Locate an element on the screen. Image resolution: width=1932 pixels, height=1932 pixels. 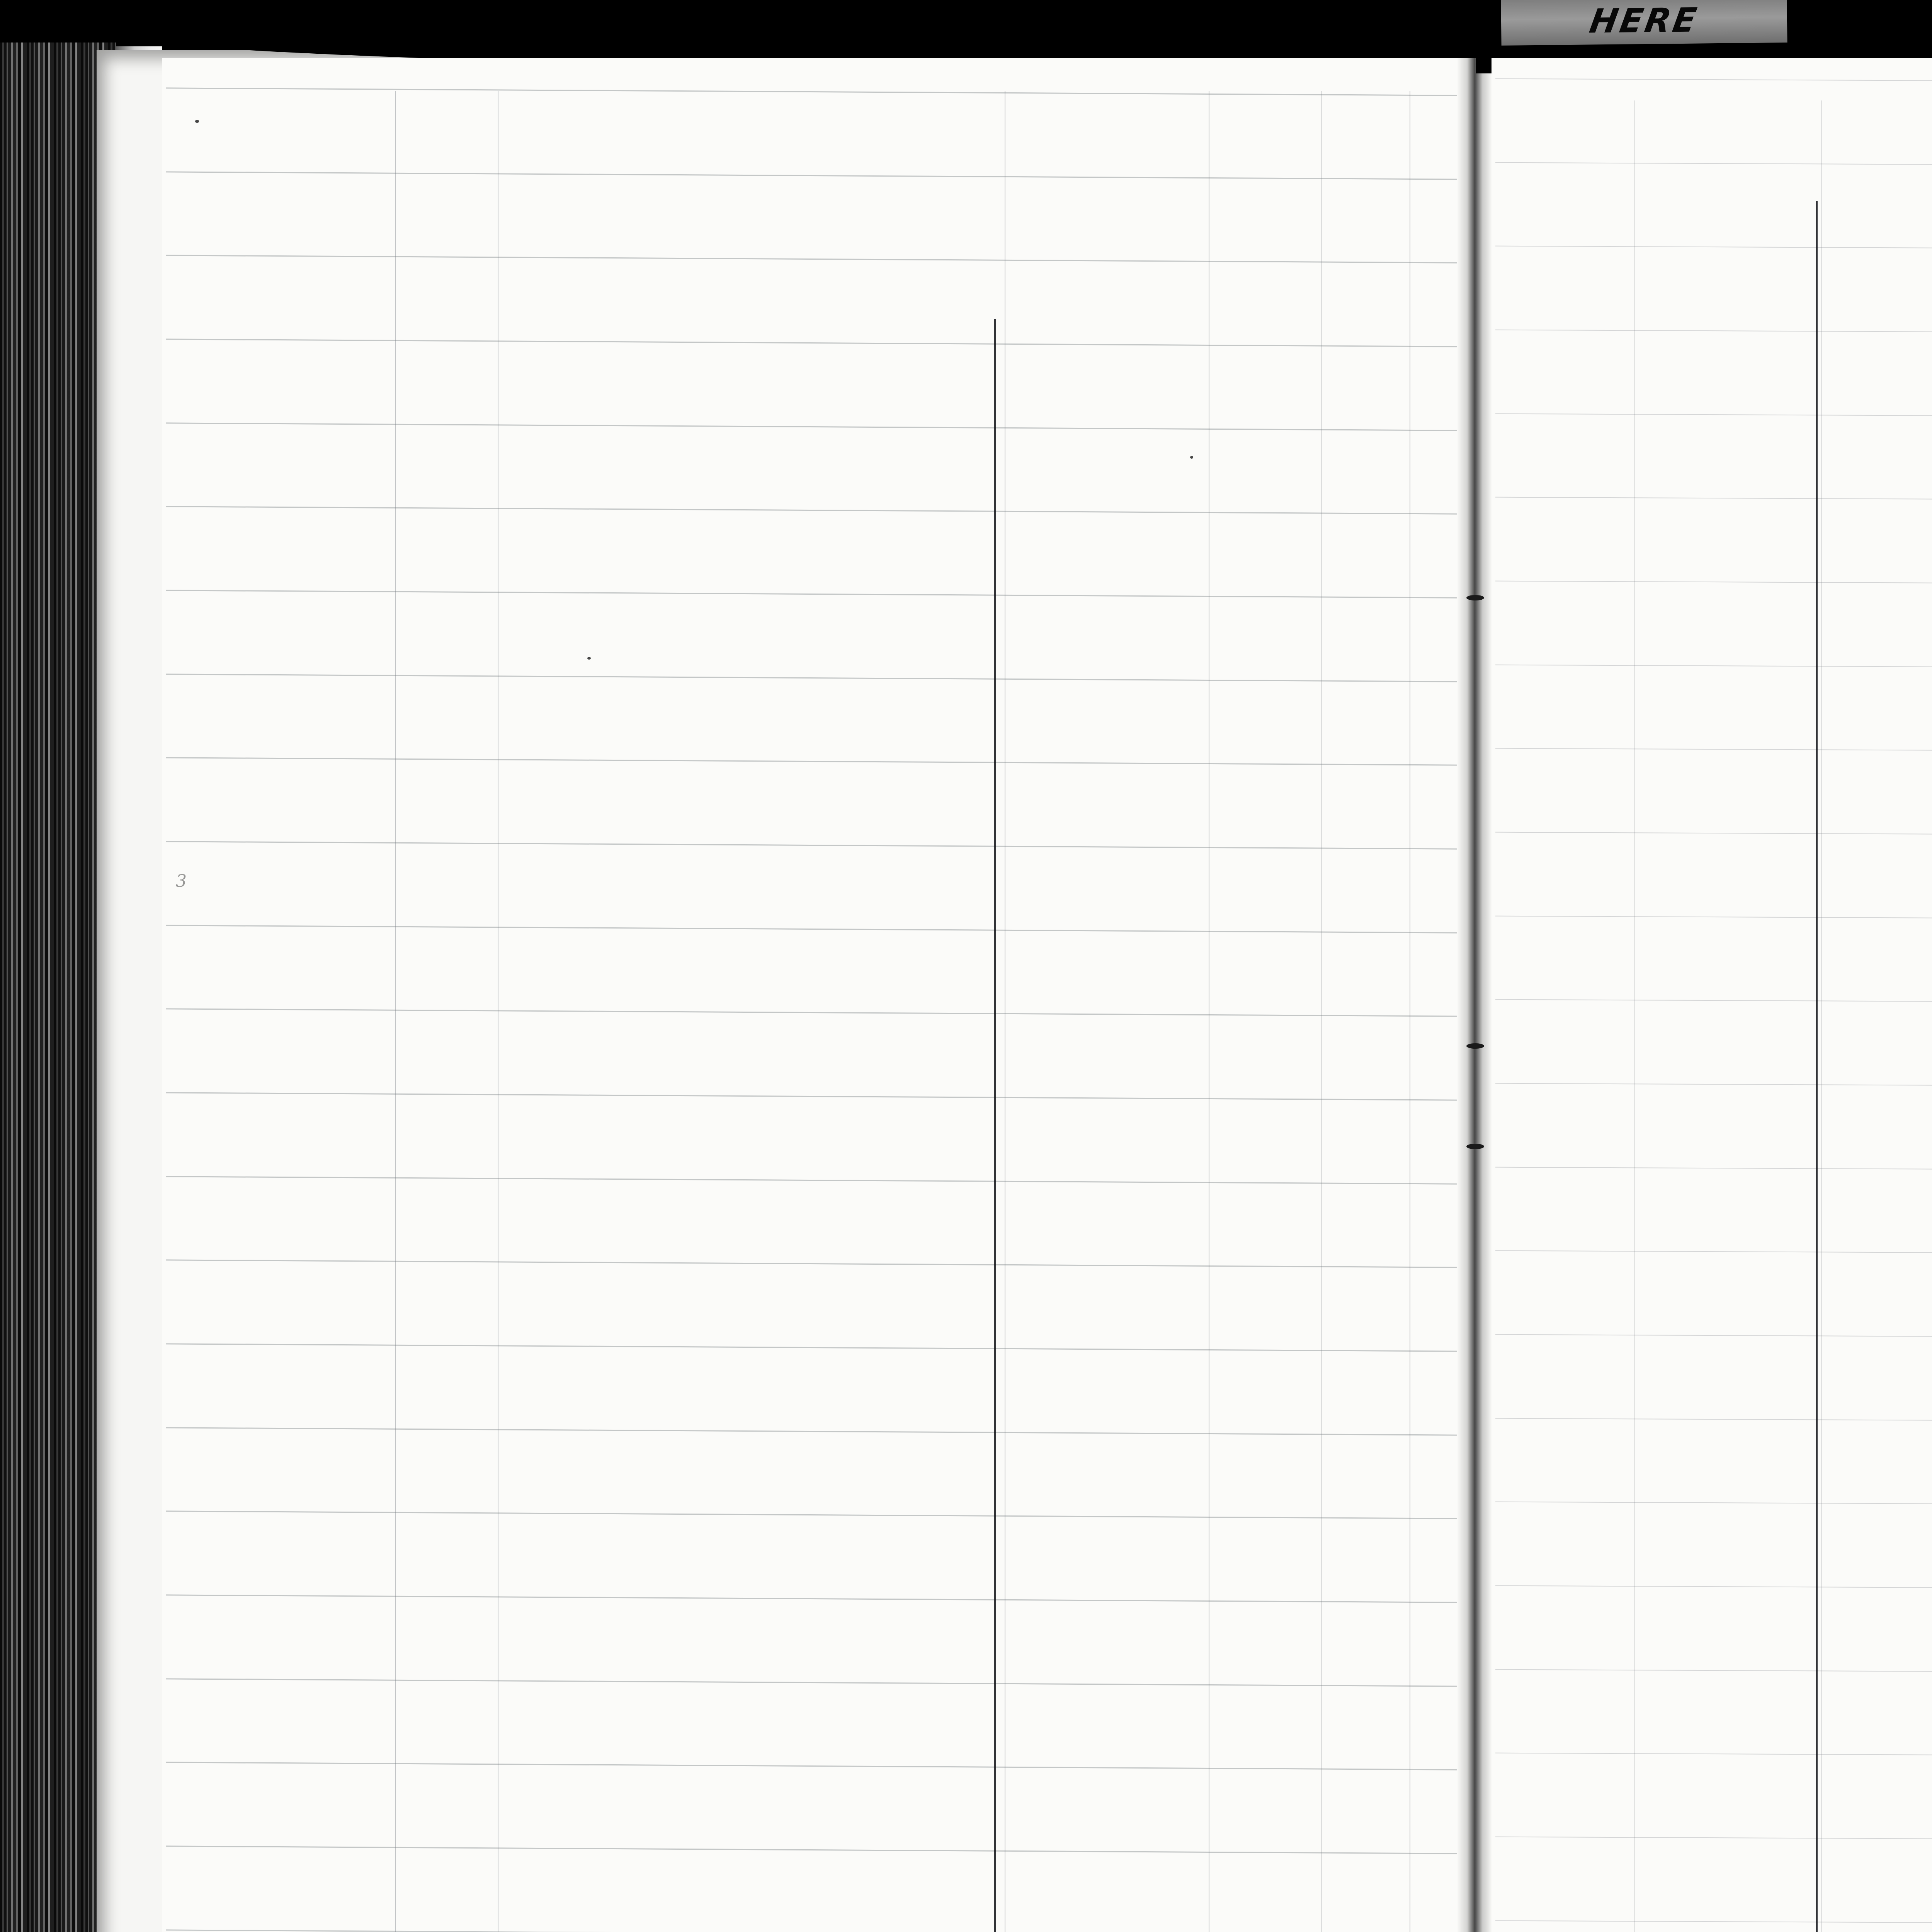
here-marker-tab: HERE is located at coordinates (1644, 23).